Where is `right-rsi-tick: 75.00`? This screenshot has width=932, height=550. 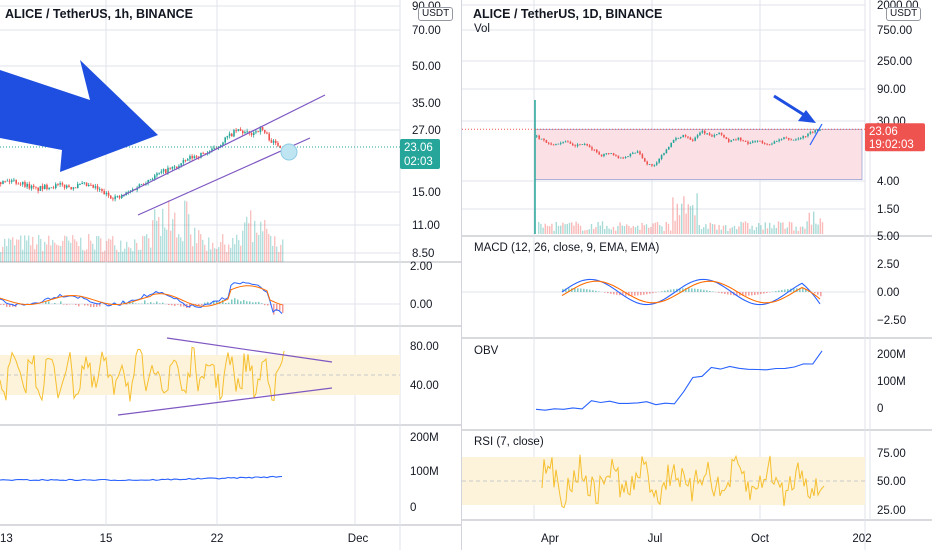
right-rsi-tick: 75.00 is located at coordinates (891, 454).